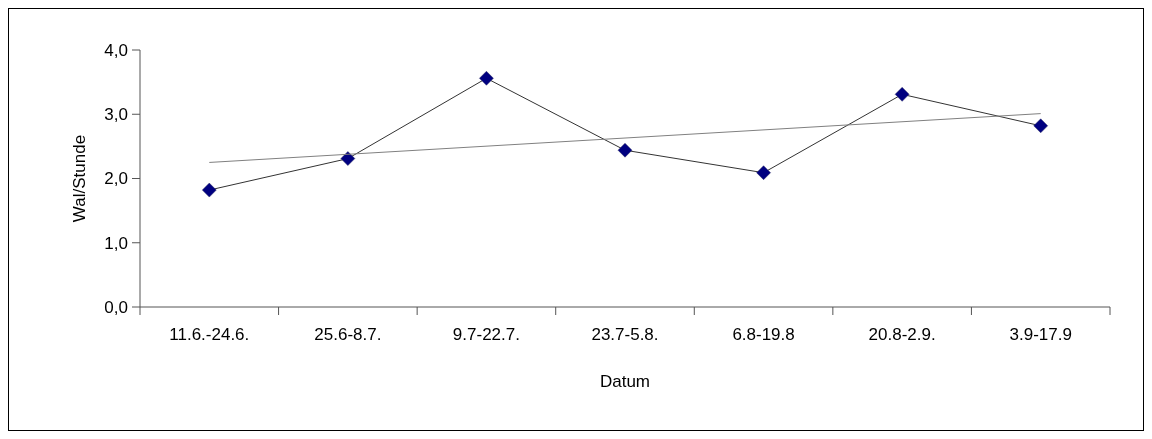 This screenshot has width=1152, height=439. What do you see at coordinates (902, 334) in the screenshot?
I see `x-tick-label: 20.8-2.9.` at bounding box center [902, 334].